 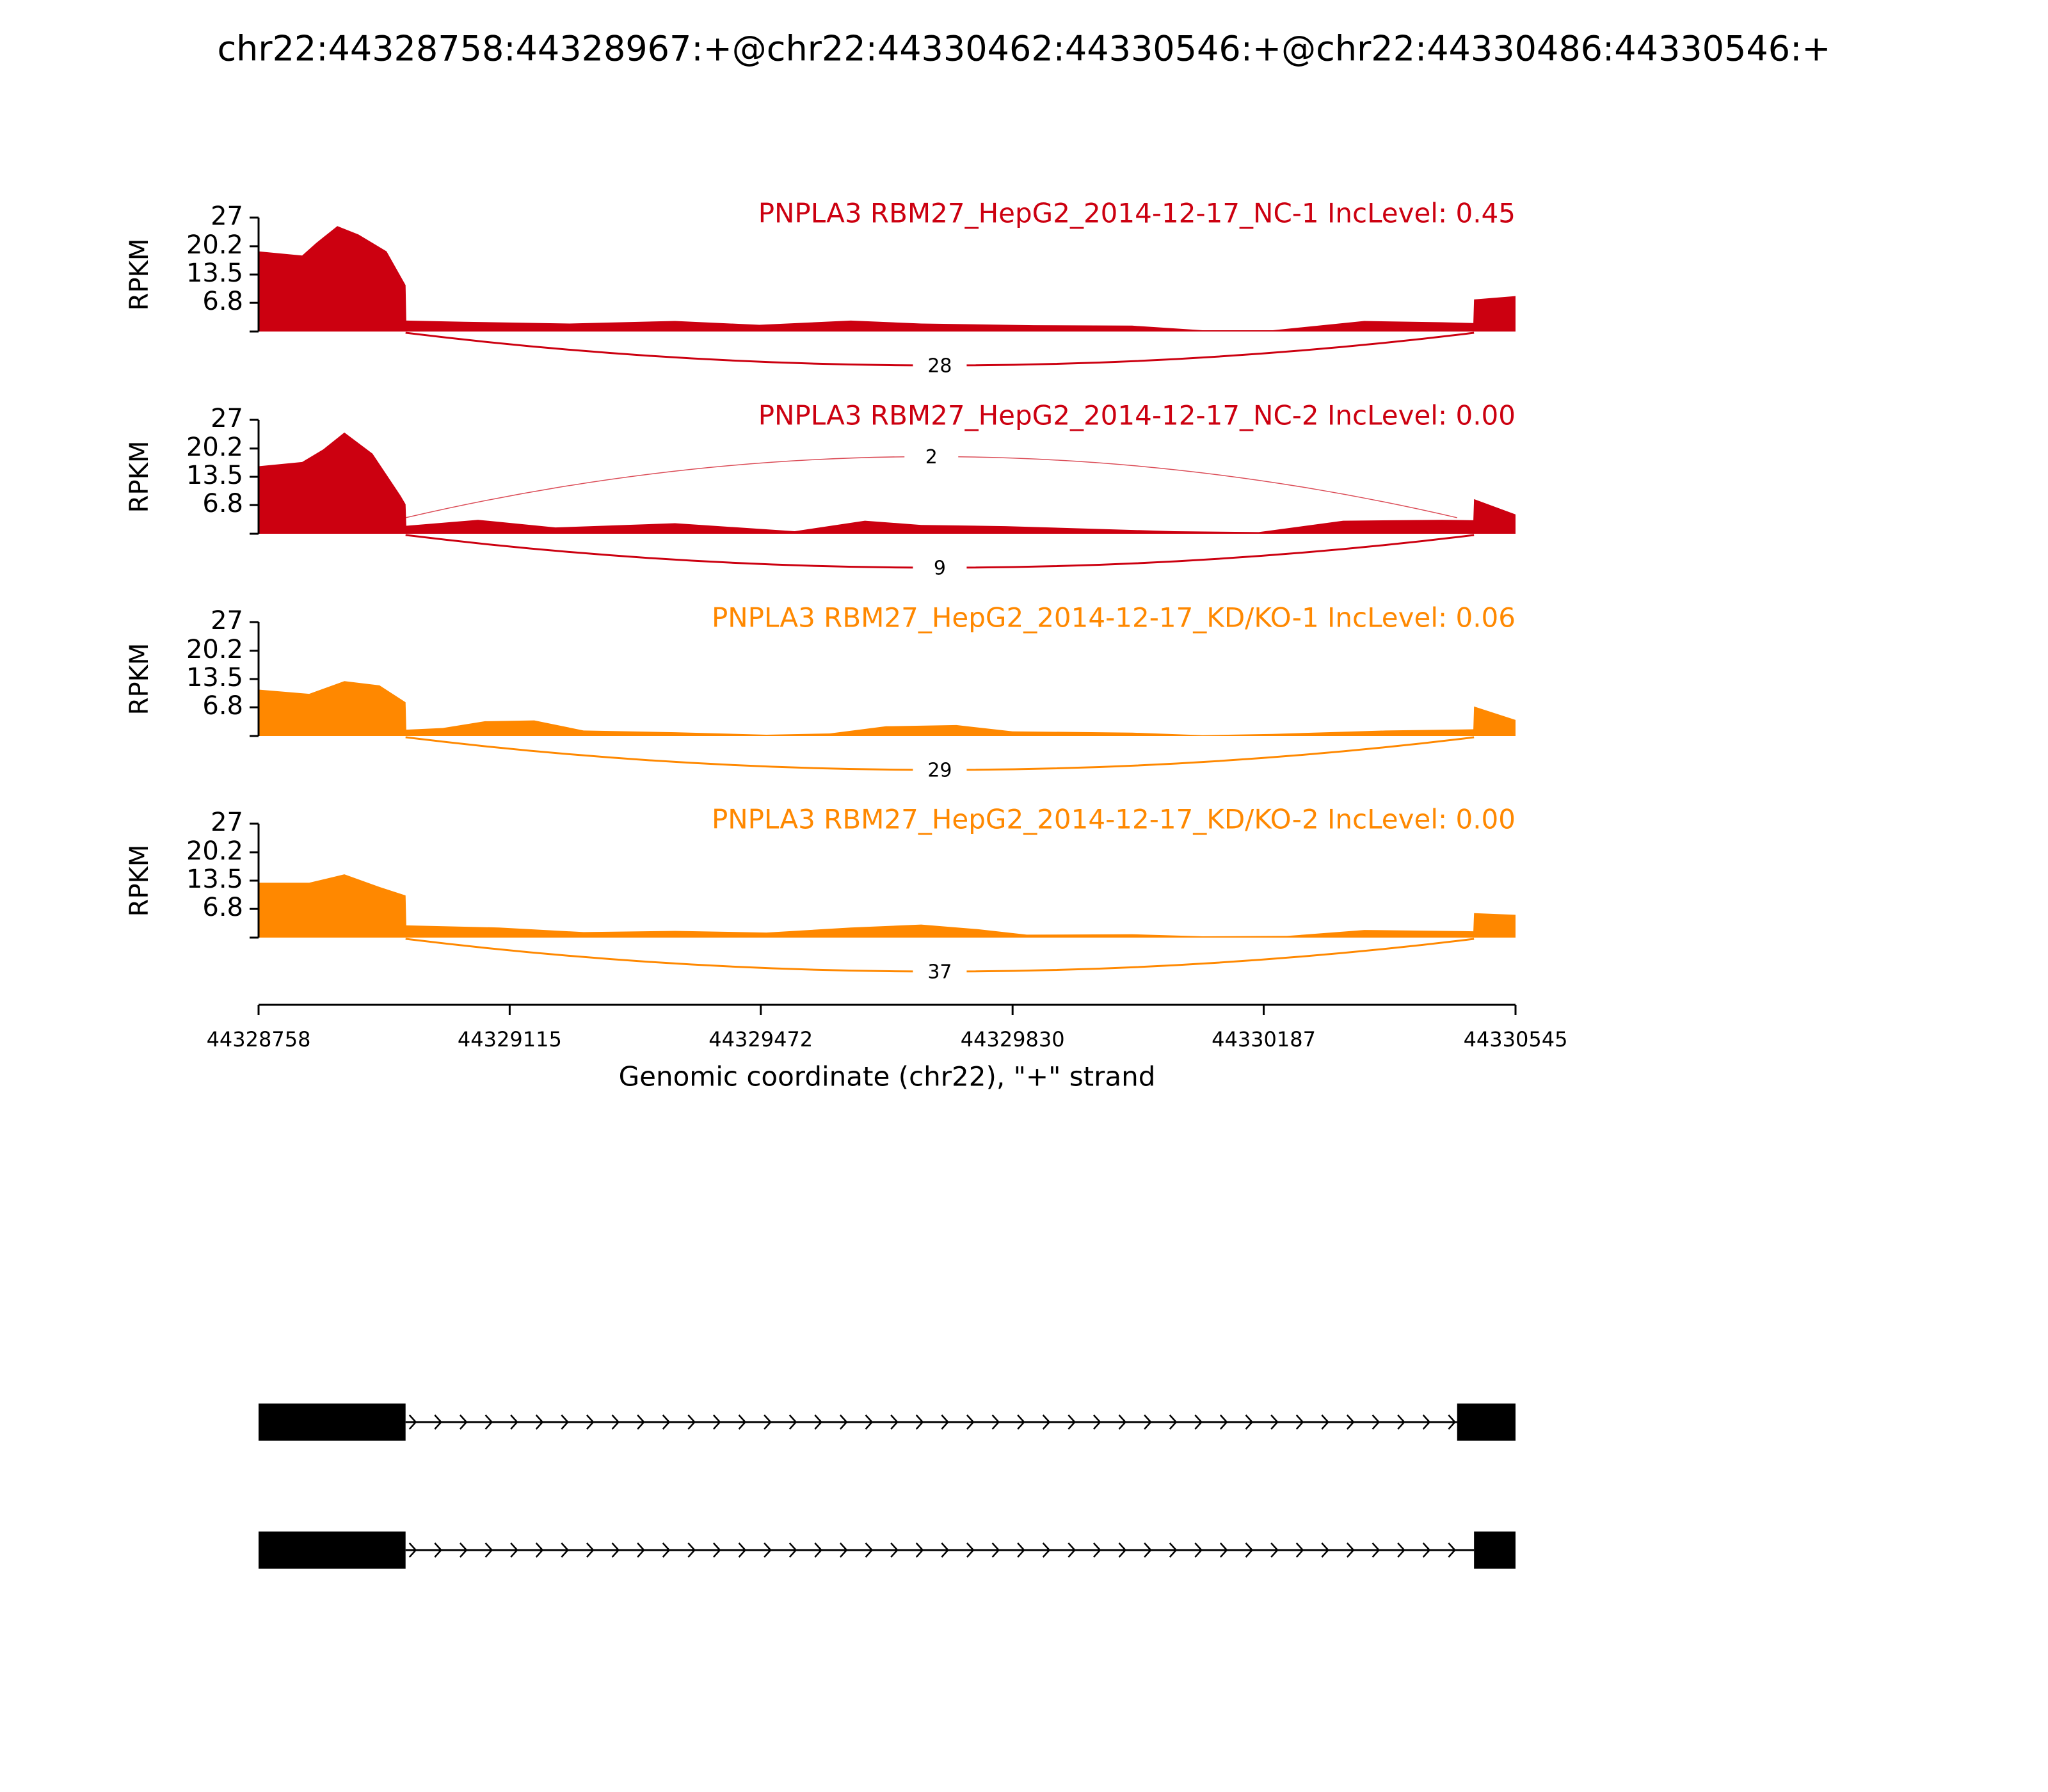 I want to click on junction-arc: 28, so click(x=940, y=356).